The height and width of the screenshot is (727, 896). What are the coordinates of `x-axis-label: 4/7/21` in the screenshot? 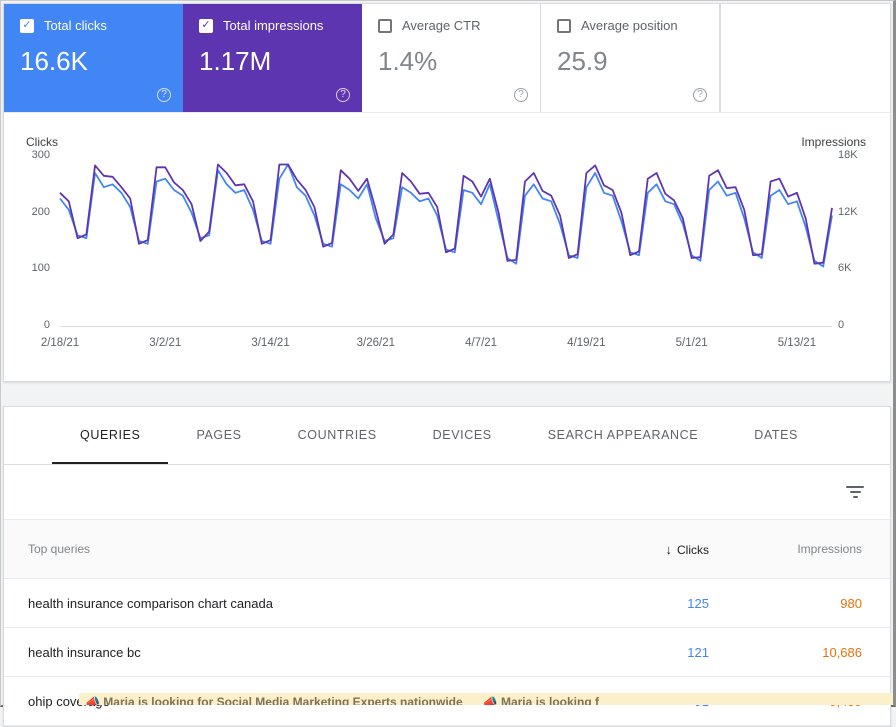 It's located at (481, 343).